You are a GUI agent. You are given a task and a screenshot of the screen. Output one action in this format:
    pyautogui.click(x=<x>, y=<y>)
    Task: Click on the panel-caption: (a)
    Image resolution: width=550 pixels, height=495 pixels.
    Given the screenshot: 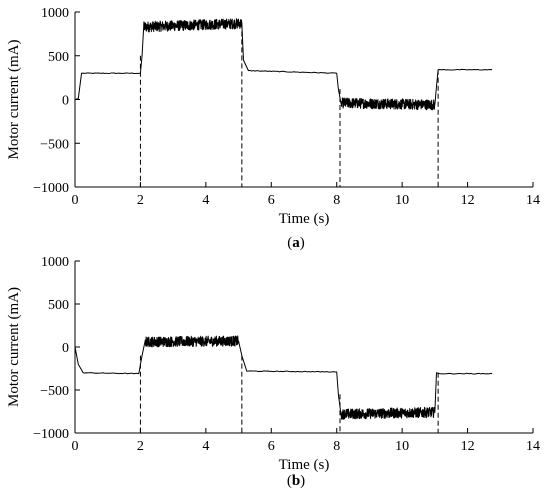 What is the action you would take?
    pyautogui.click(x=296, y=243)
    